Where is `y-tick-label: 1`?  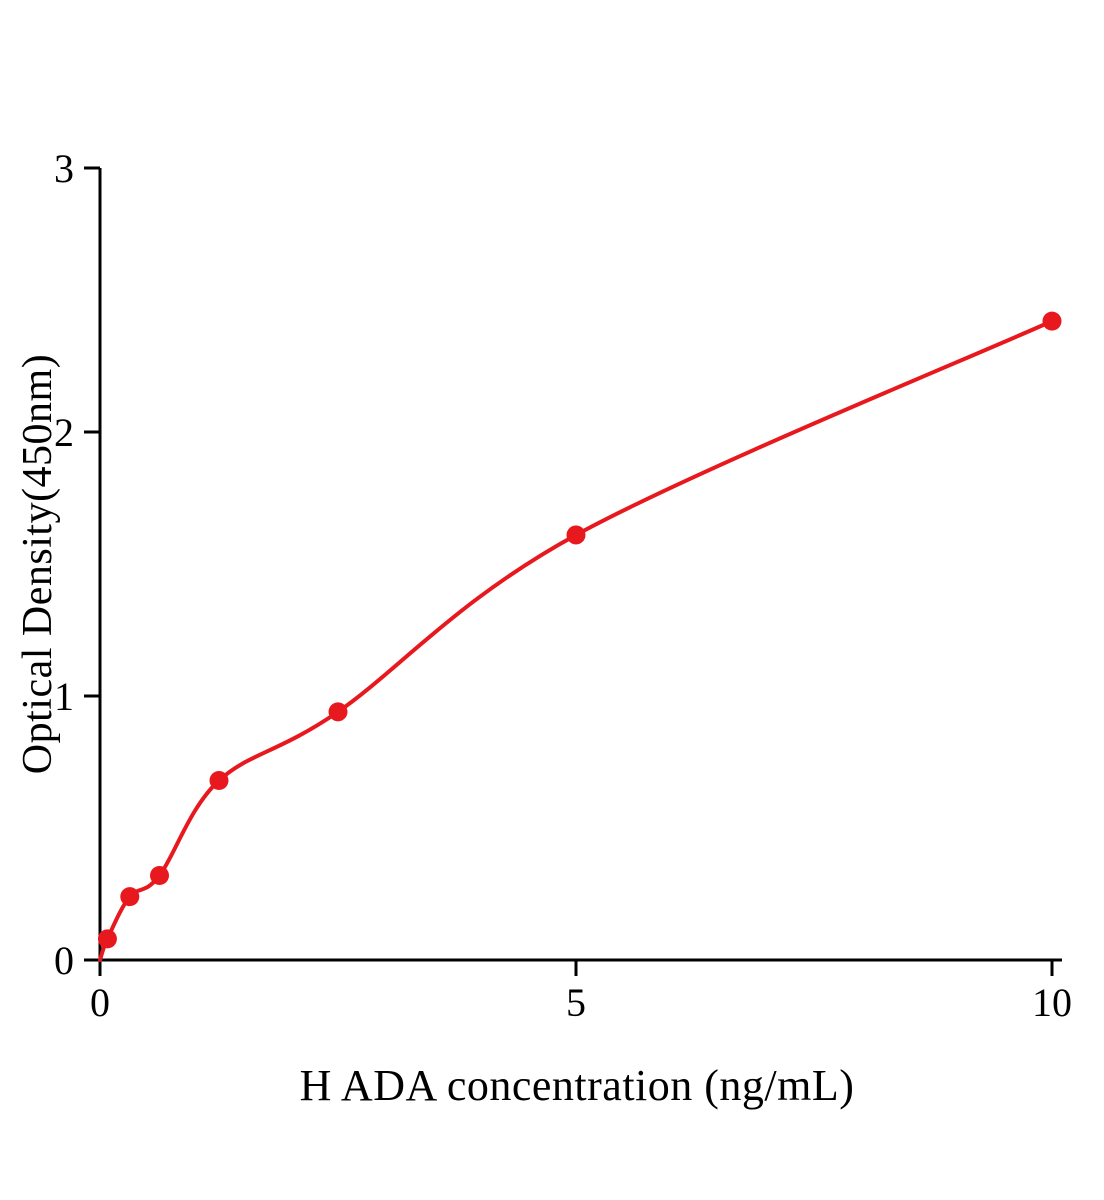 y-tick-label: 1 is located at coordinates (64, 696).